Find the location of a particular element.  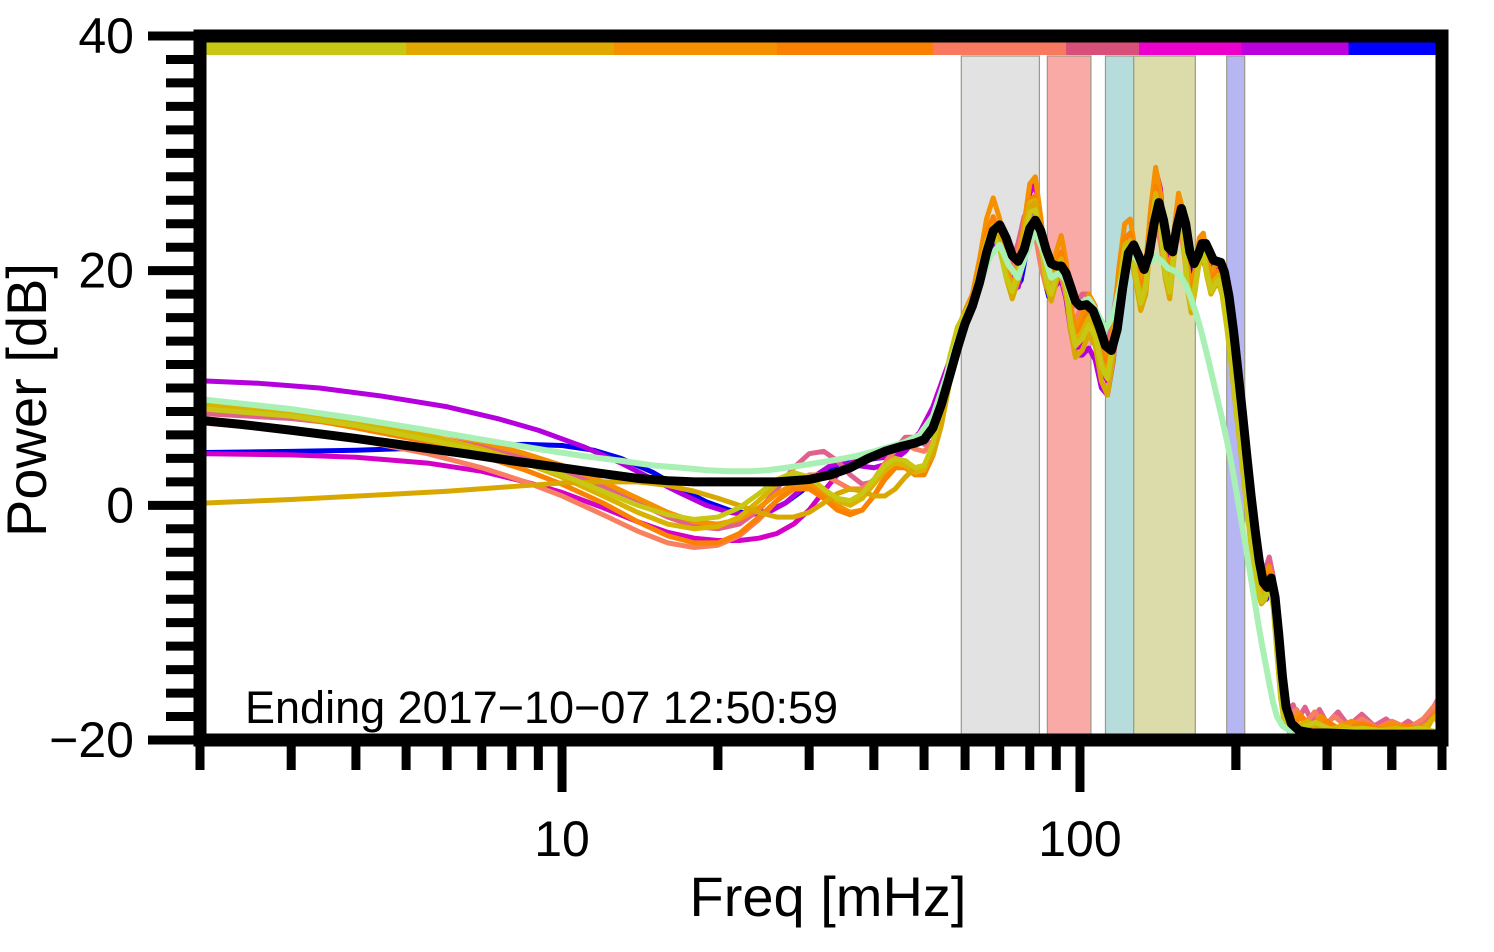

band-teal is located at coordinates (1119, 398).